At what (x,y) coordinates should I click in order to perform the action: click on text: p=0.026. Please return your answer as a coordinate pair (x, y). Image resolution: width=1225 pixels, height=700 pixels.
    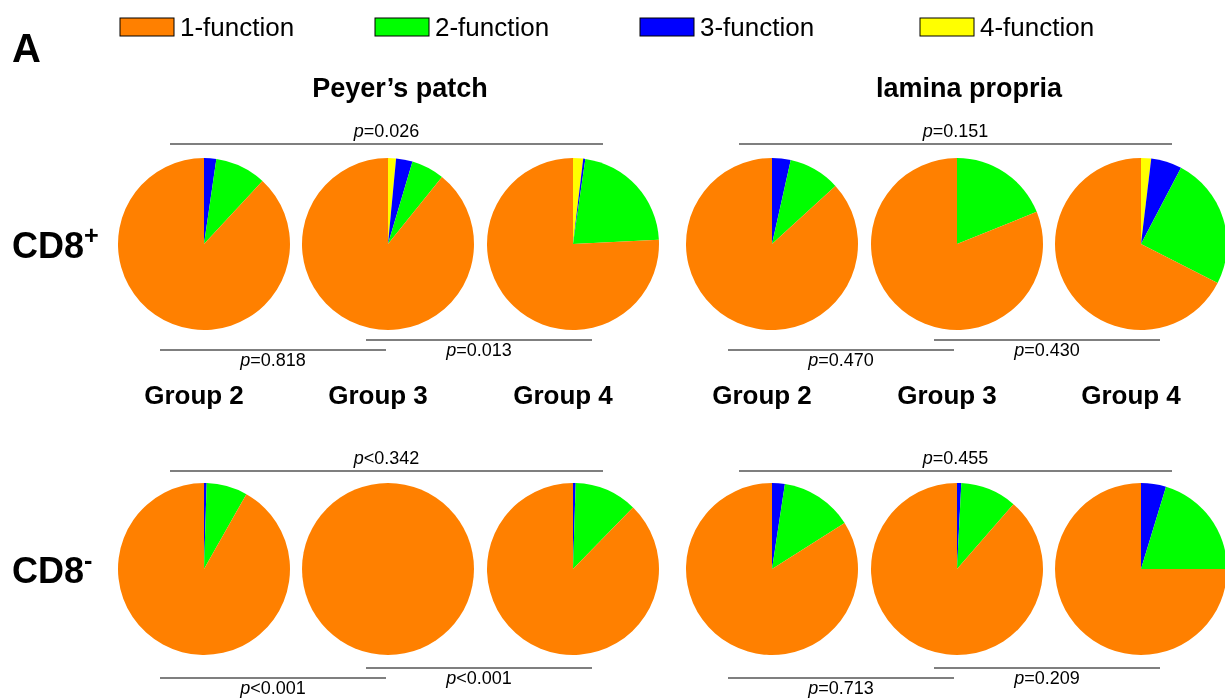
    Looking at the image, I should click on (386, 131).